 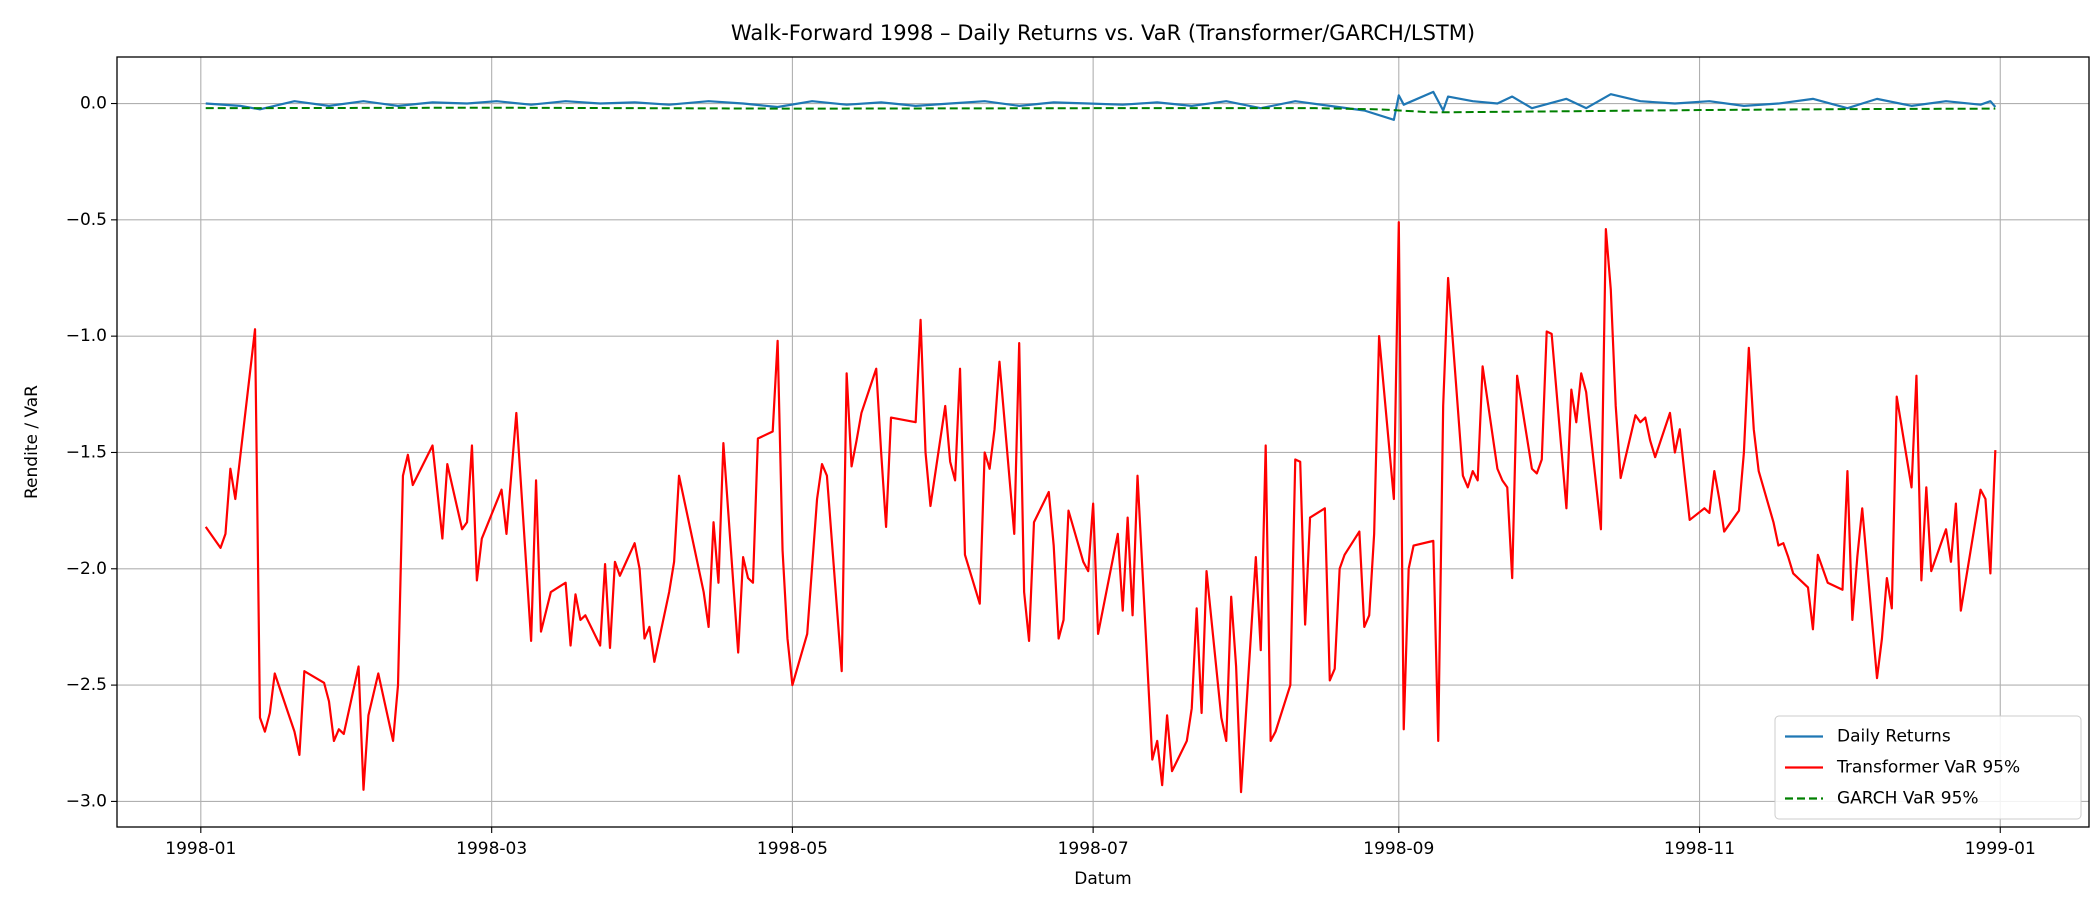 What do you see at coordinates (1398, 849) in the screenshot?
I see `x-tick-label: 1998-09` at bounding box center [1398, 849].